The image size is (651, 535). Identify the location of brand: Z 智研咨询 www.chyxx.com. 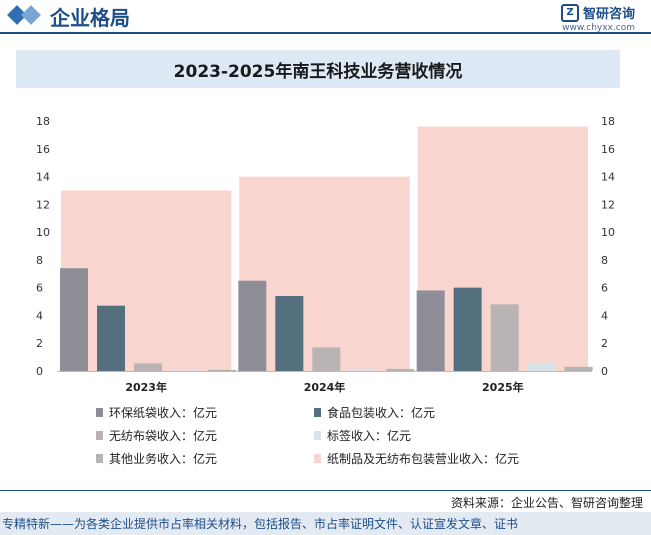
(597, 18).